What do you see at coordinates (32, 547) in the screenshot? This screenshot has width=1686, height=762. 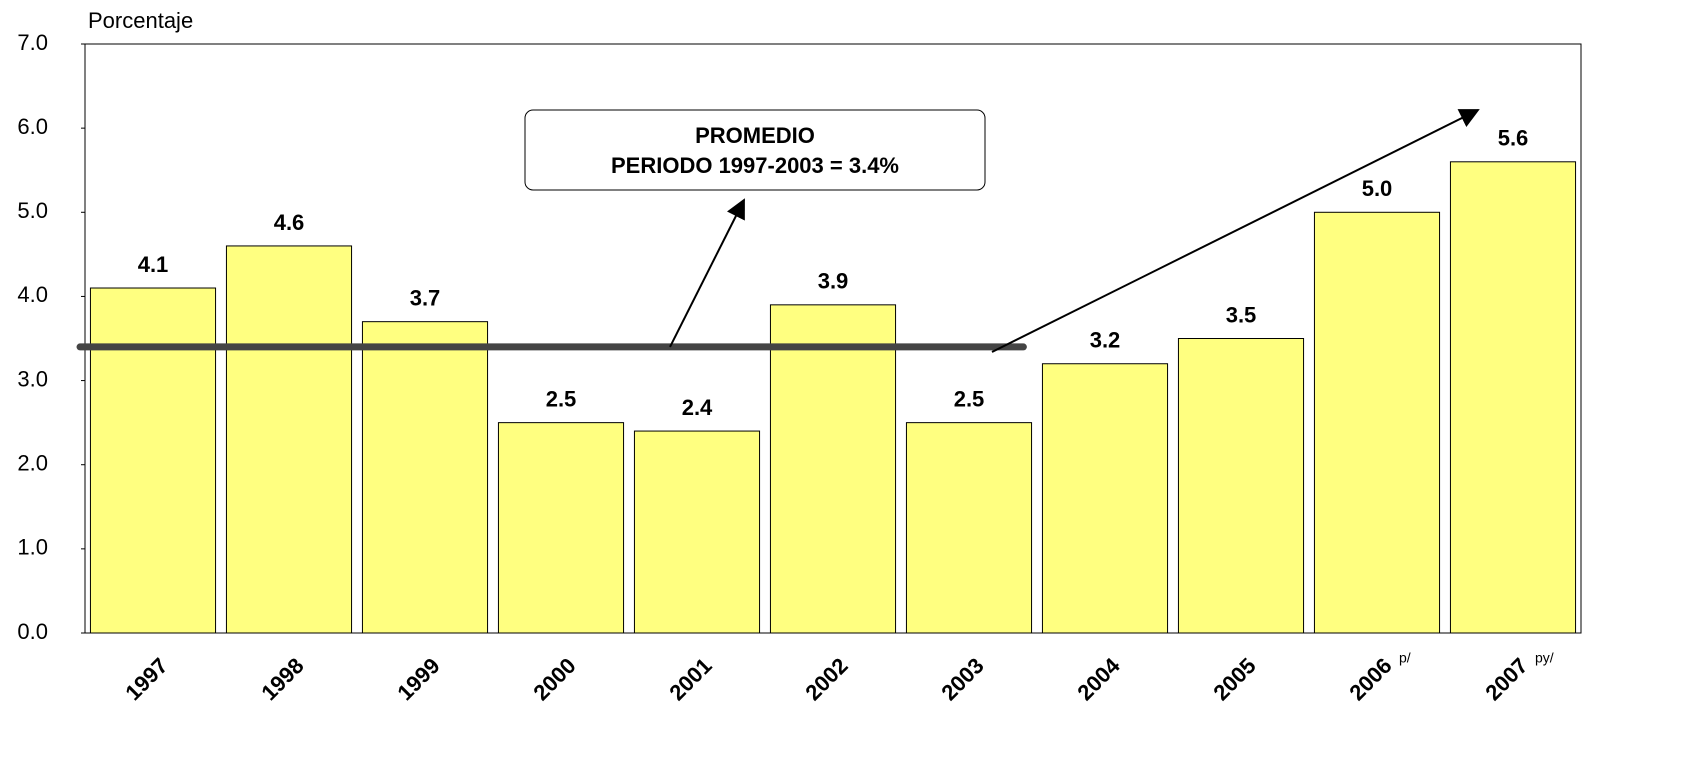 I see `y-tick-label: 1.0` at bounding box center [32, 547].